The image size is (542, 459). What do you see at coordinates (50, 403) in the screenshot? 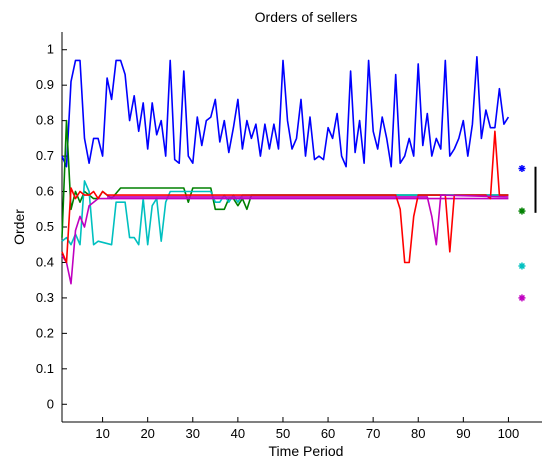
I see `y-tick-label: 0` at bounding box center [50, 403].